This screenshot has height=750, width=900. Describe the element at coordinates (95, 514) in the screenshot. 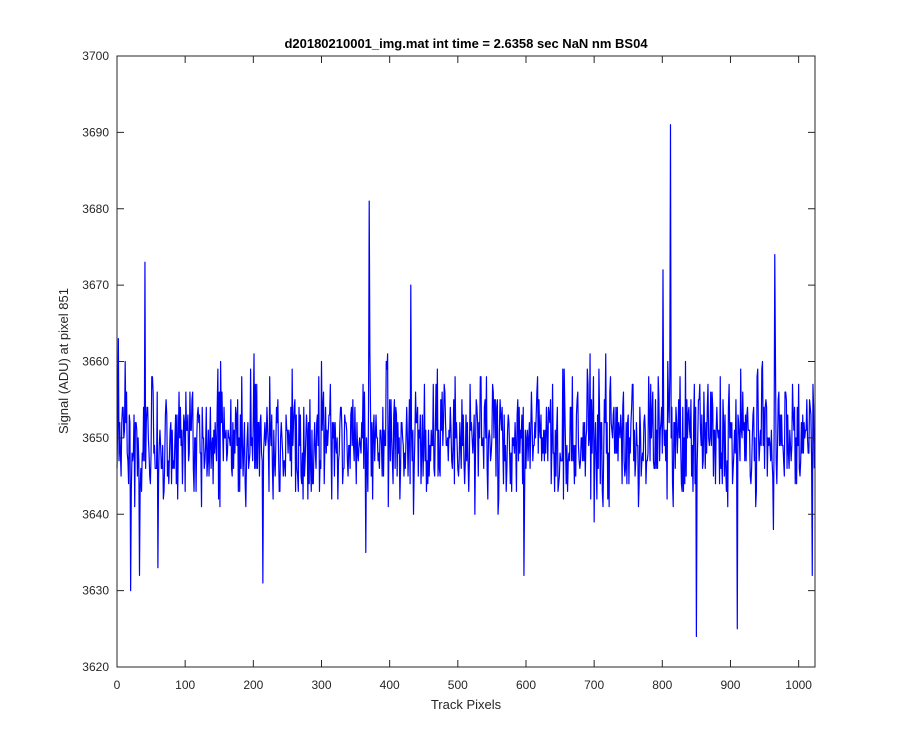

I see `y-tick-label: 3640` at that location.